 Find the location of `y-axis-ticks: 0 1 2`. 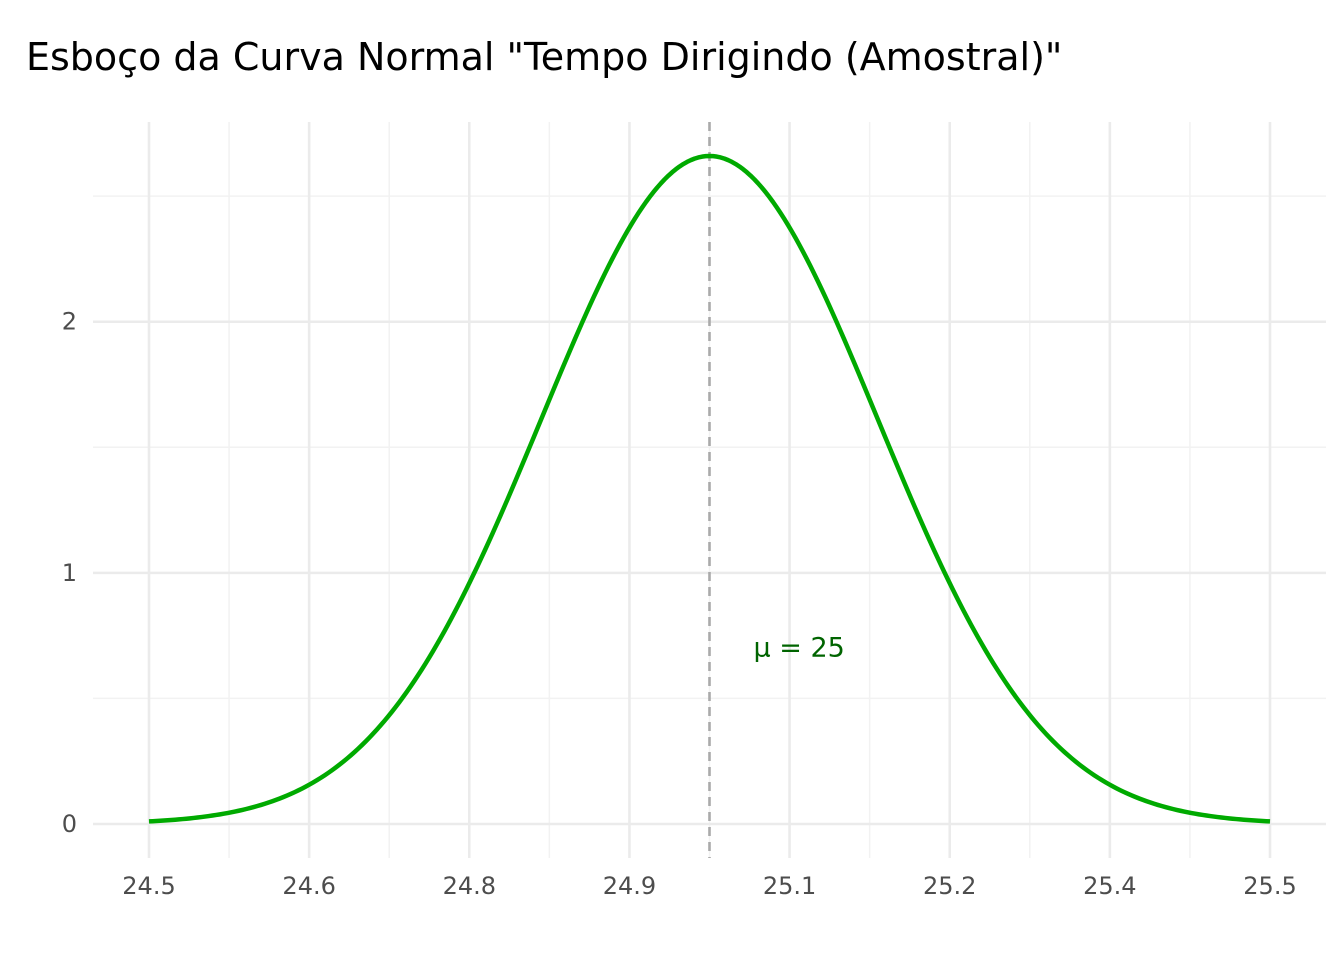

y-axis-ticks: 0 1 2 is located at coordinates (69, 573).